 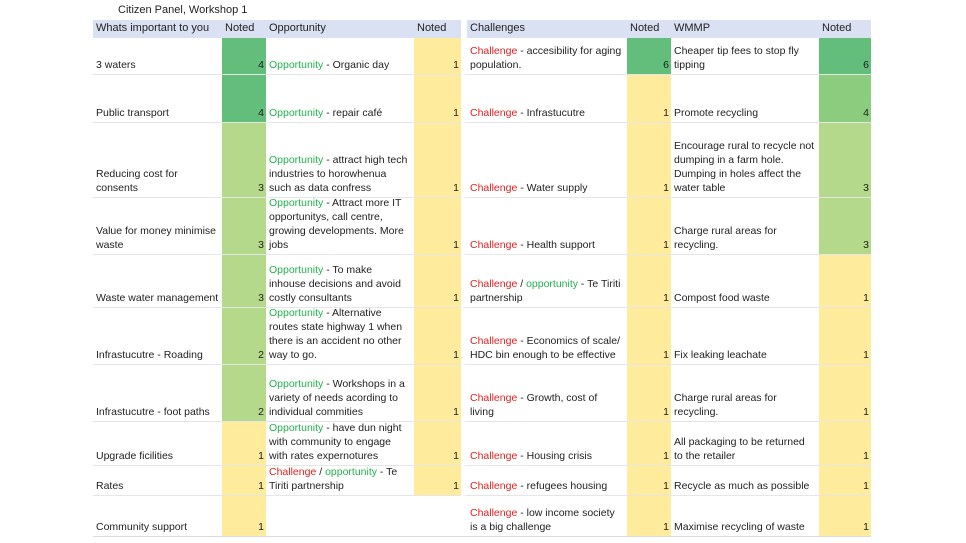 I want to click on header-noted-3: Noted, so click(x=649, y=29).